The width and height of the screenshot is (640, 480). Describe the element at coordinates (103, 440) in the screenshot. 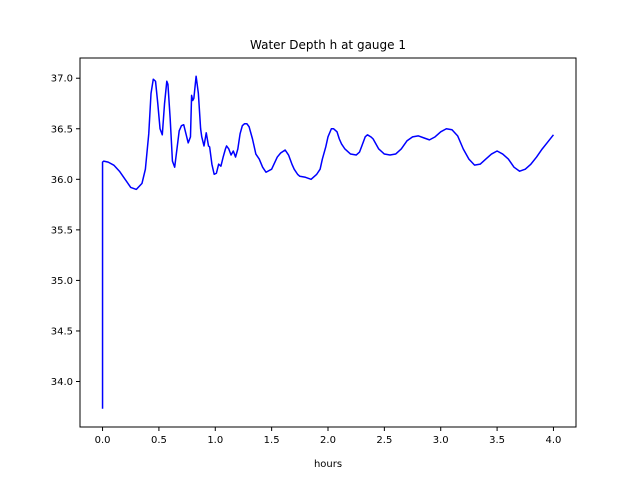

I see `x-tick-label: 0.0` at that location.